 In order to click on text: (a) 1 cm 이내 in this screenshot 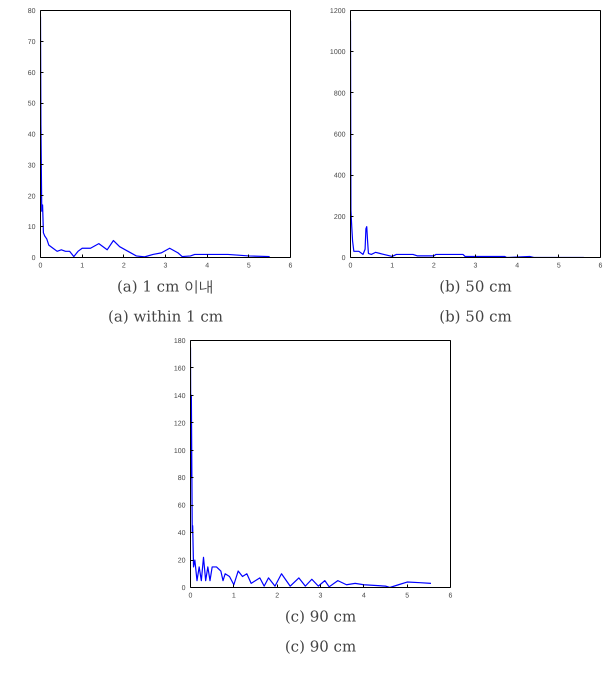, I will do `click(165, 287)`.